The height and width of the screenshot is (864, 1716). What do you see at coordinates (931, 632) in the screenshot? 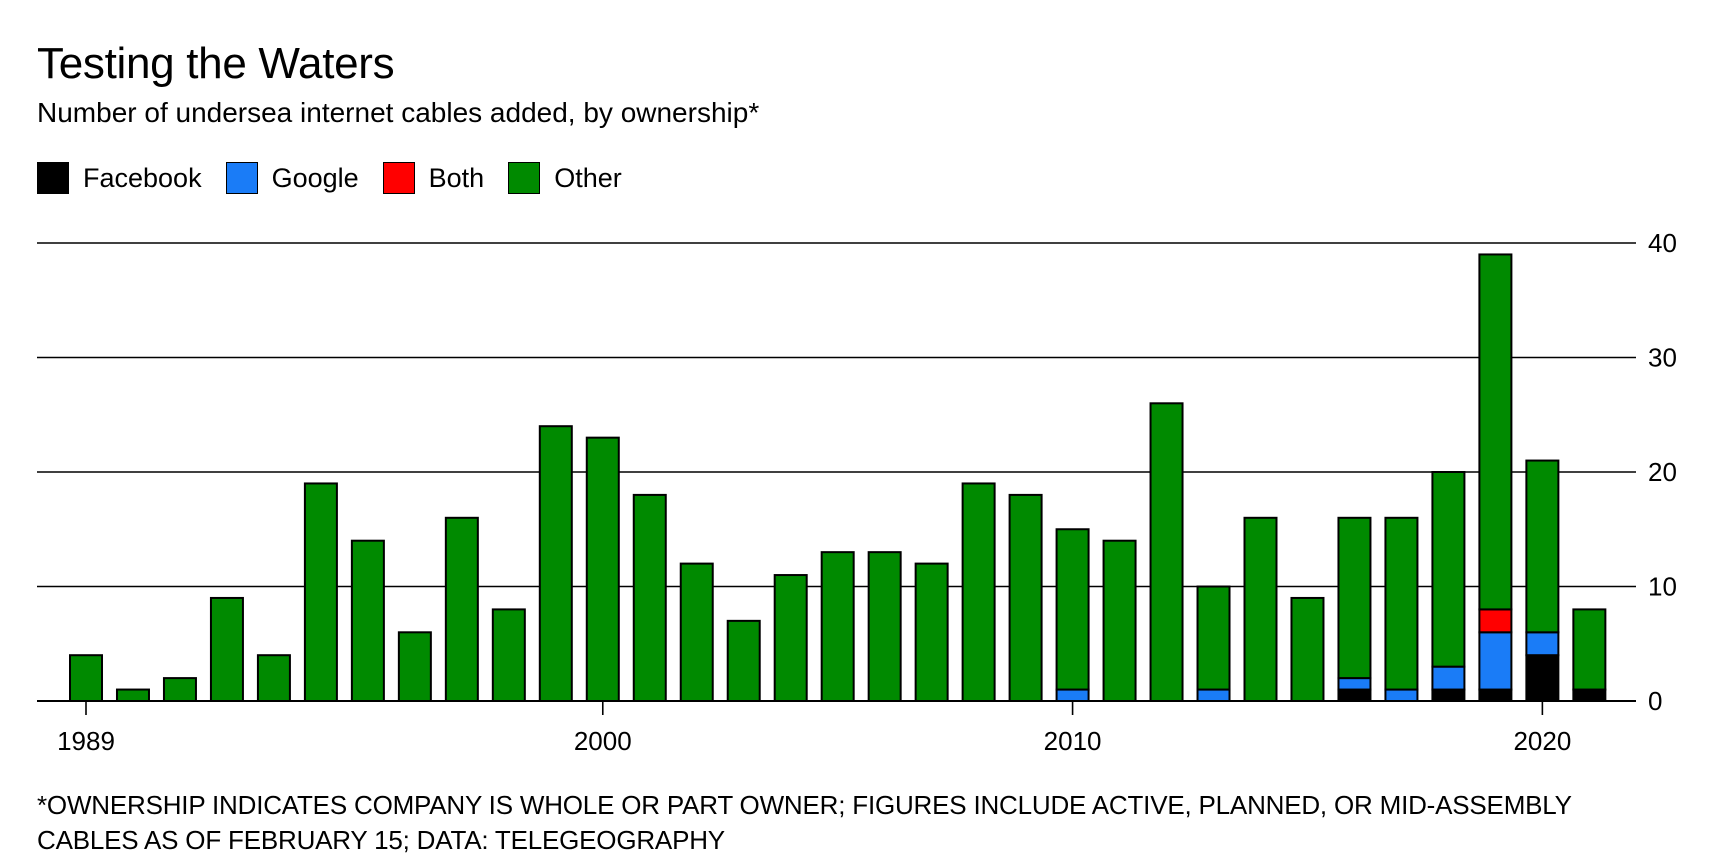
I see `bar-other-2007` at bounding box center [931, 632].